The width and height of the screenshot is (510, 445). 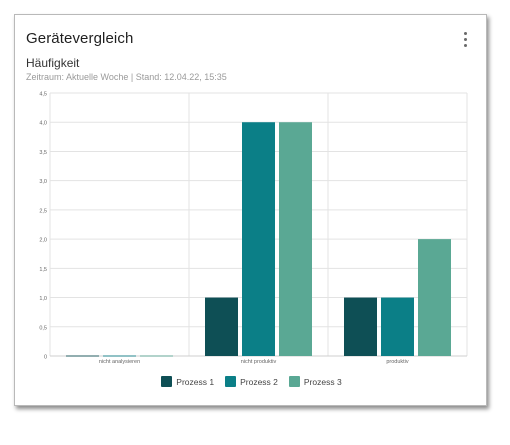 What do you see at coordinates (195, 381) in the screenshot?
I see `legend-label: Prozess 1` at bounding box center [195, 381].